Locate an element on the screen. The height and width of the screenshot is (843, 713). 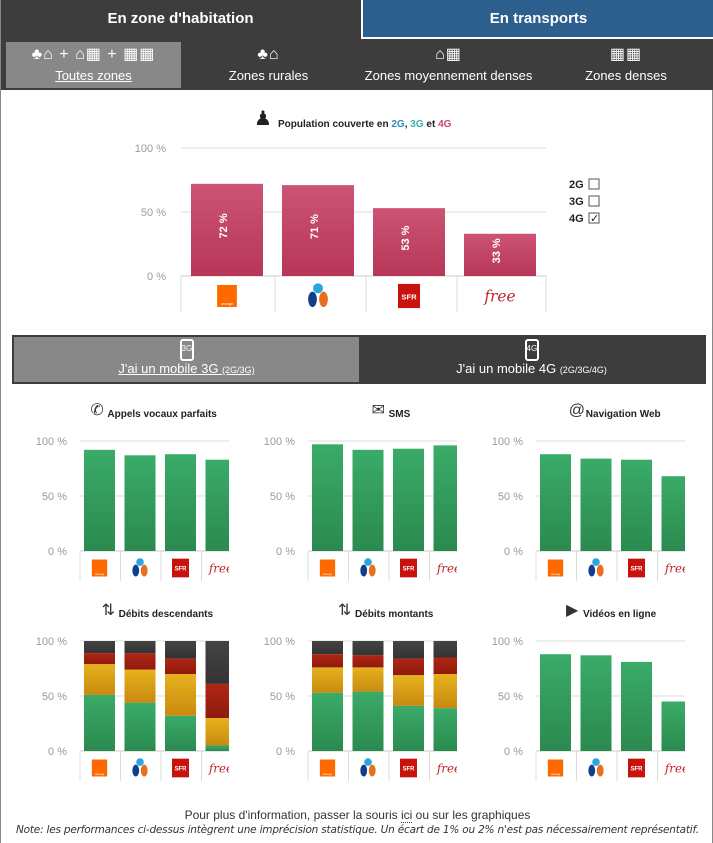
tab-transports: En transports is located at coordinates (537, 19).